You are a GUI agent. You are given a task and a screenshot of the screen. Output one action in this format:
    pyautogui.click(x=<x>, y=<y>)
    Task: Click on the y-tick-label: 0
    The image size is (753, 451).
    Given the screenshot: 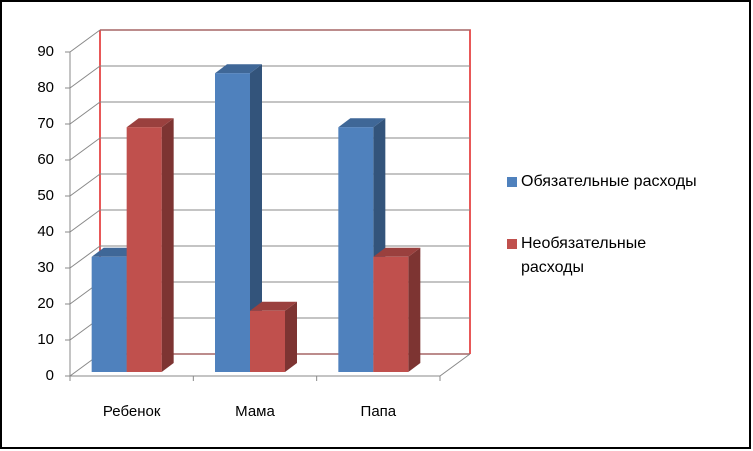 What is the action you would take?
    pyautogui.click(x=50, y=375)
    